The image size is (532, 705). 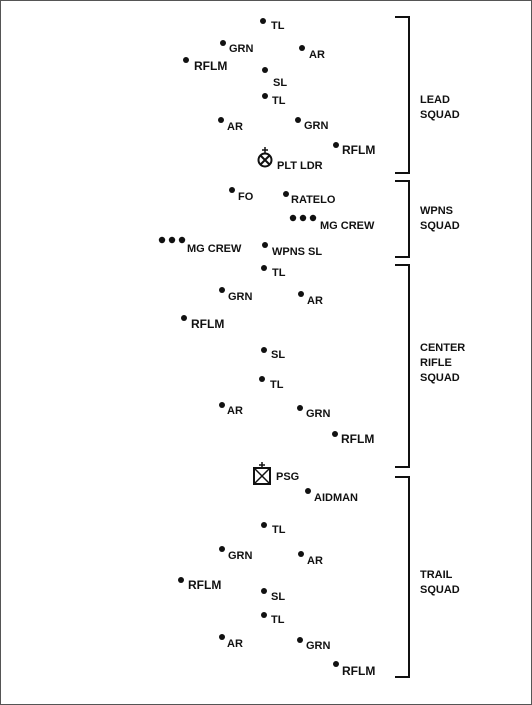 What do you see at coordinates (435, 100) in the screenshot?
I see `squad-label: LEAD` at bounding box center [435, 100].